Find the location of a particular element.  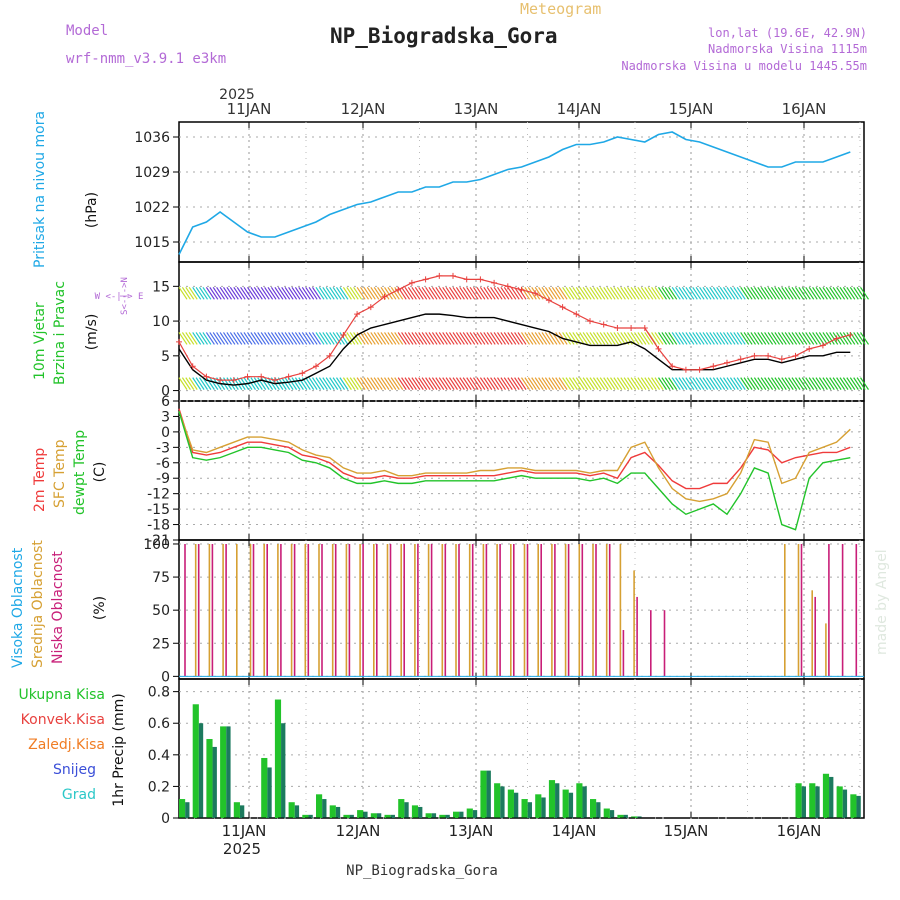

y-tick-label: -12 is located at coordinates (158, 495).